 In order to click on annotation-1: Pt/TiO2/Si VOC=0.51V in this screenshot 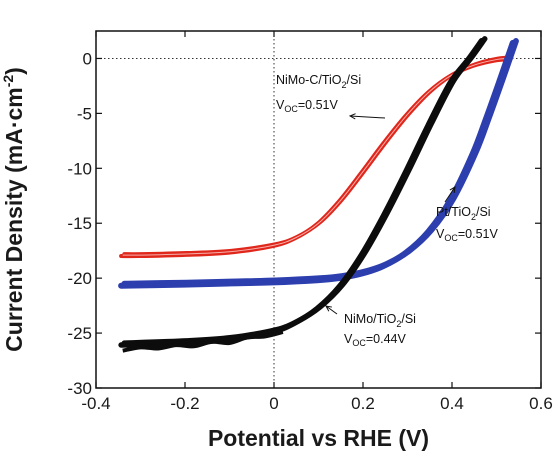, I will do `click(467, 214)`.